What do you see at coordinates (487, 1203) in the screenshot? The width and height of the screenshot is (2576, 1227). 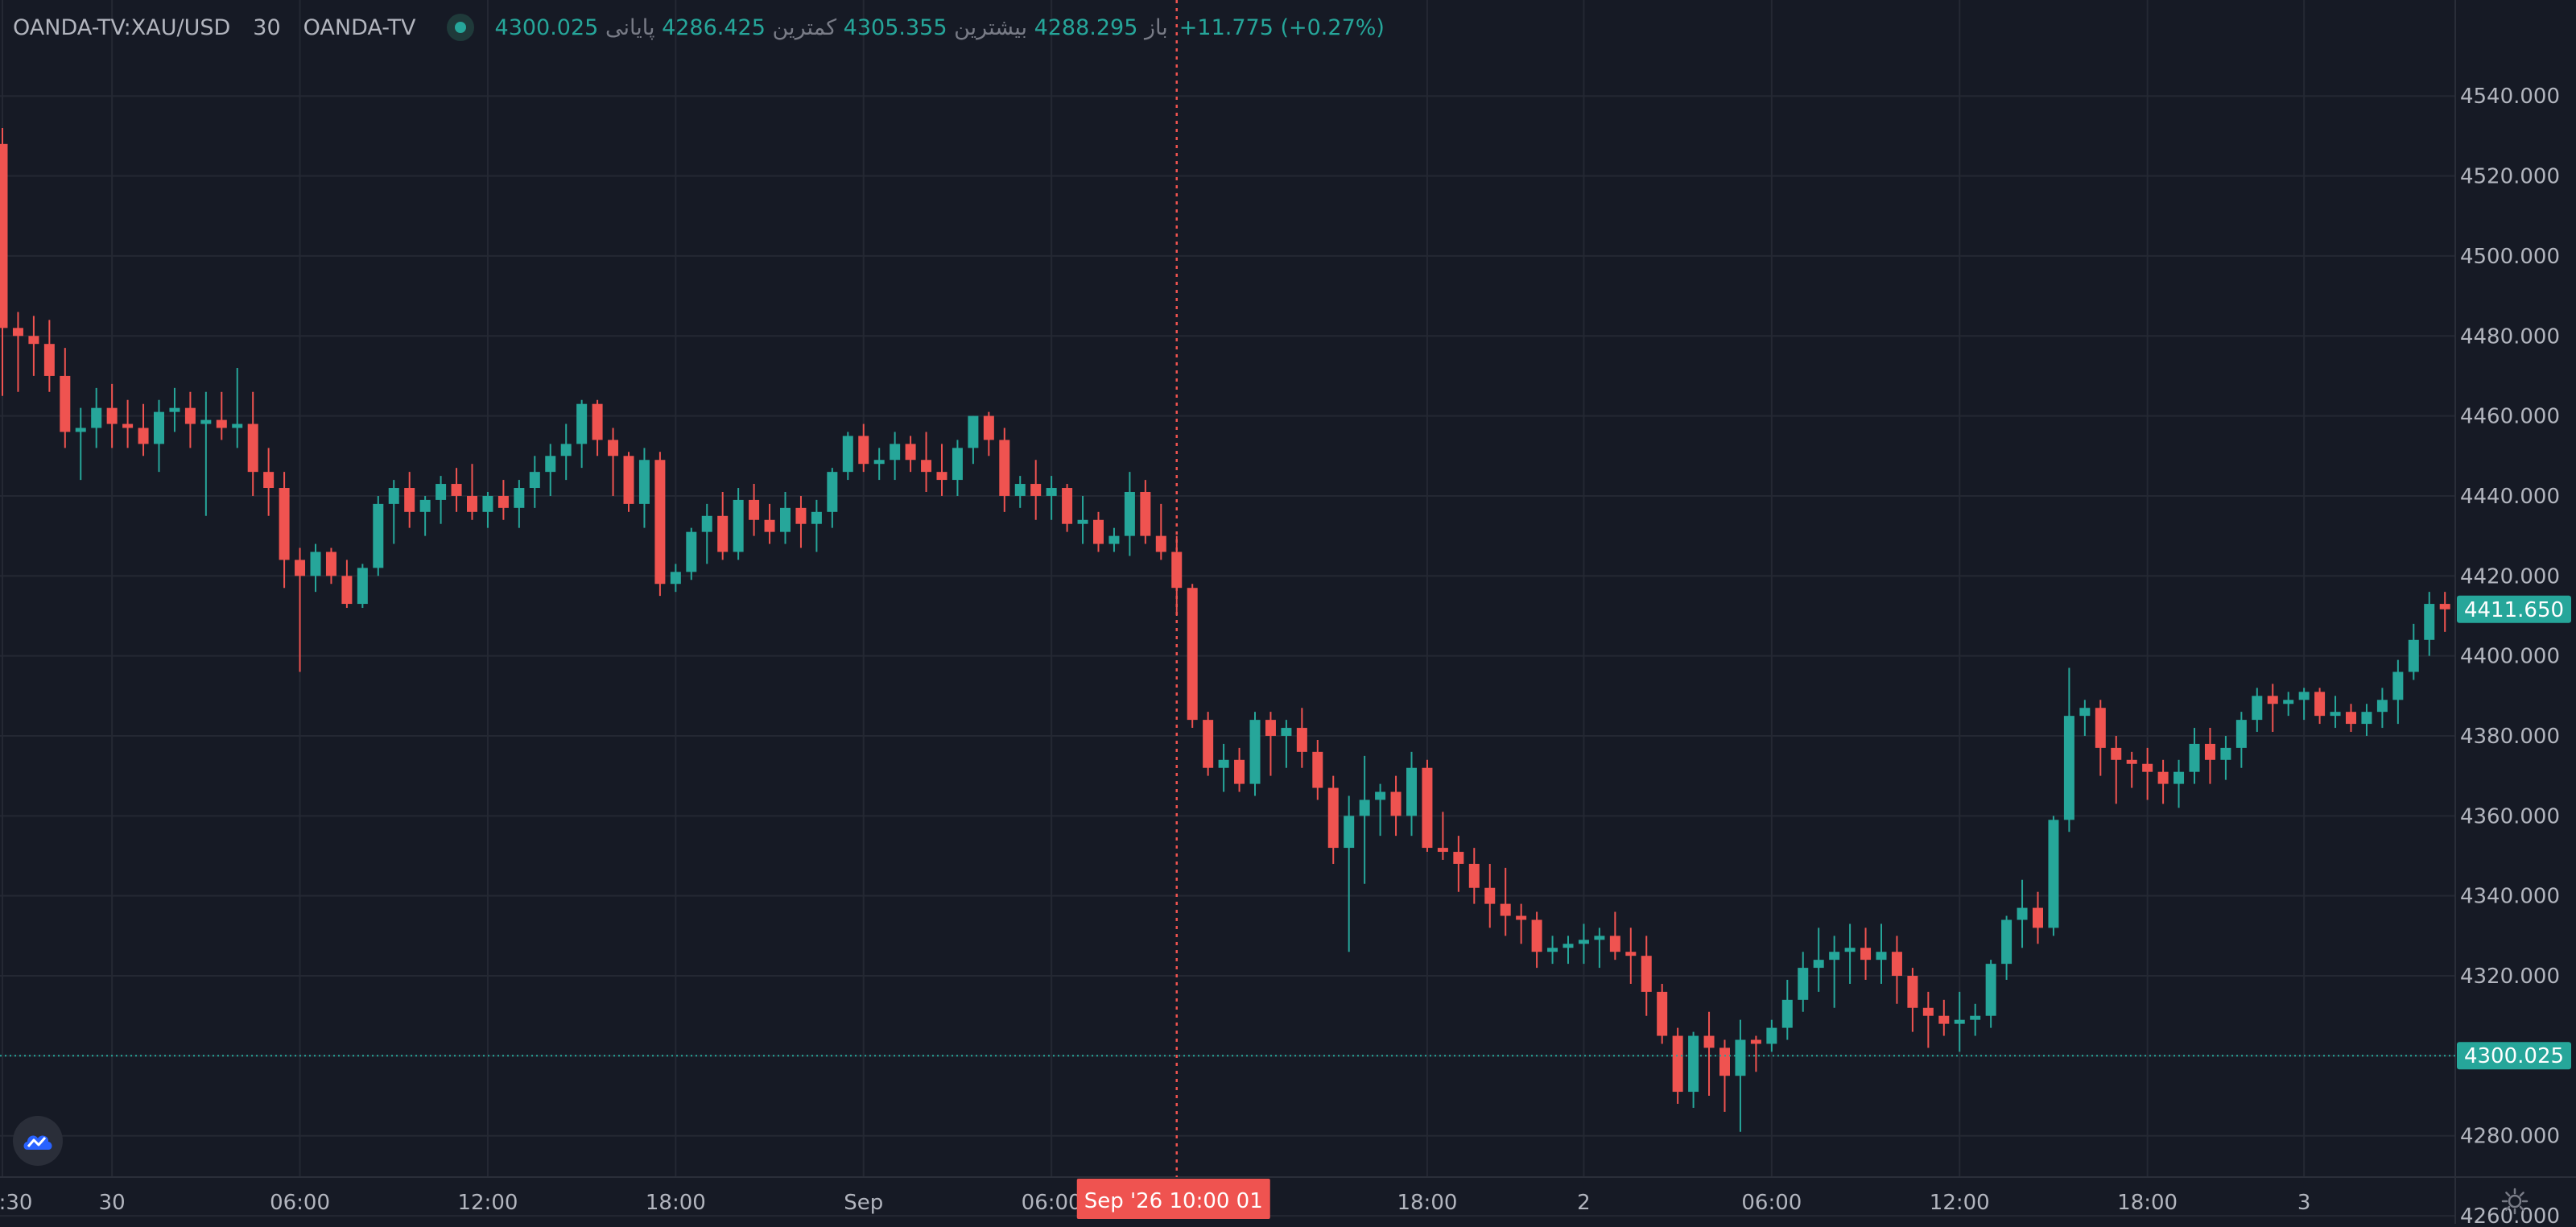 I see `x-tick-label: 12:00` at bounding box center [487, 1203].